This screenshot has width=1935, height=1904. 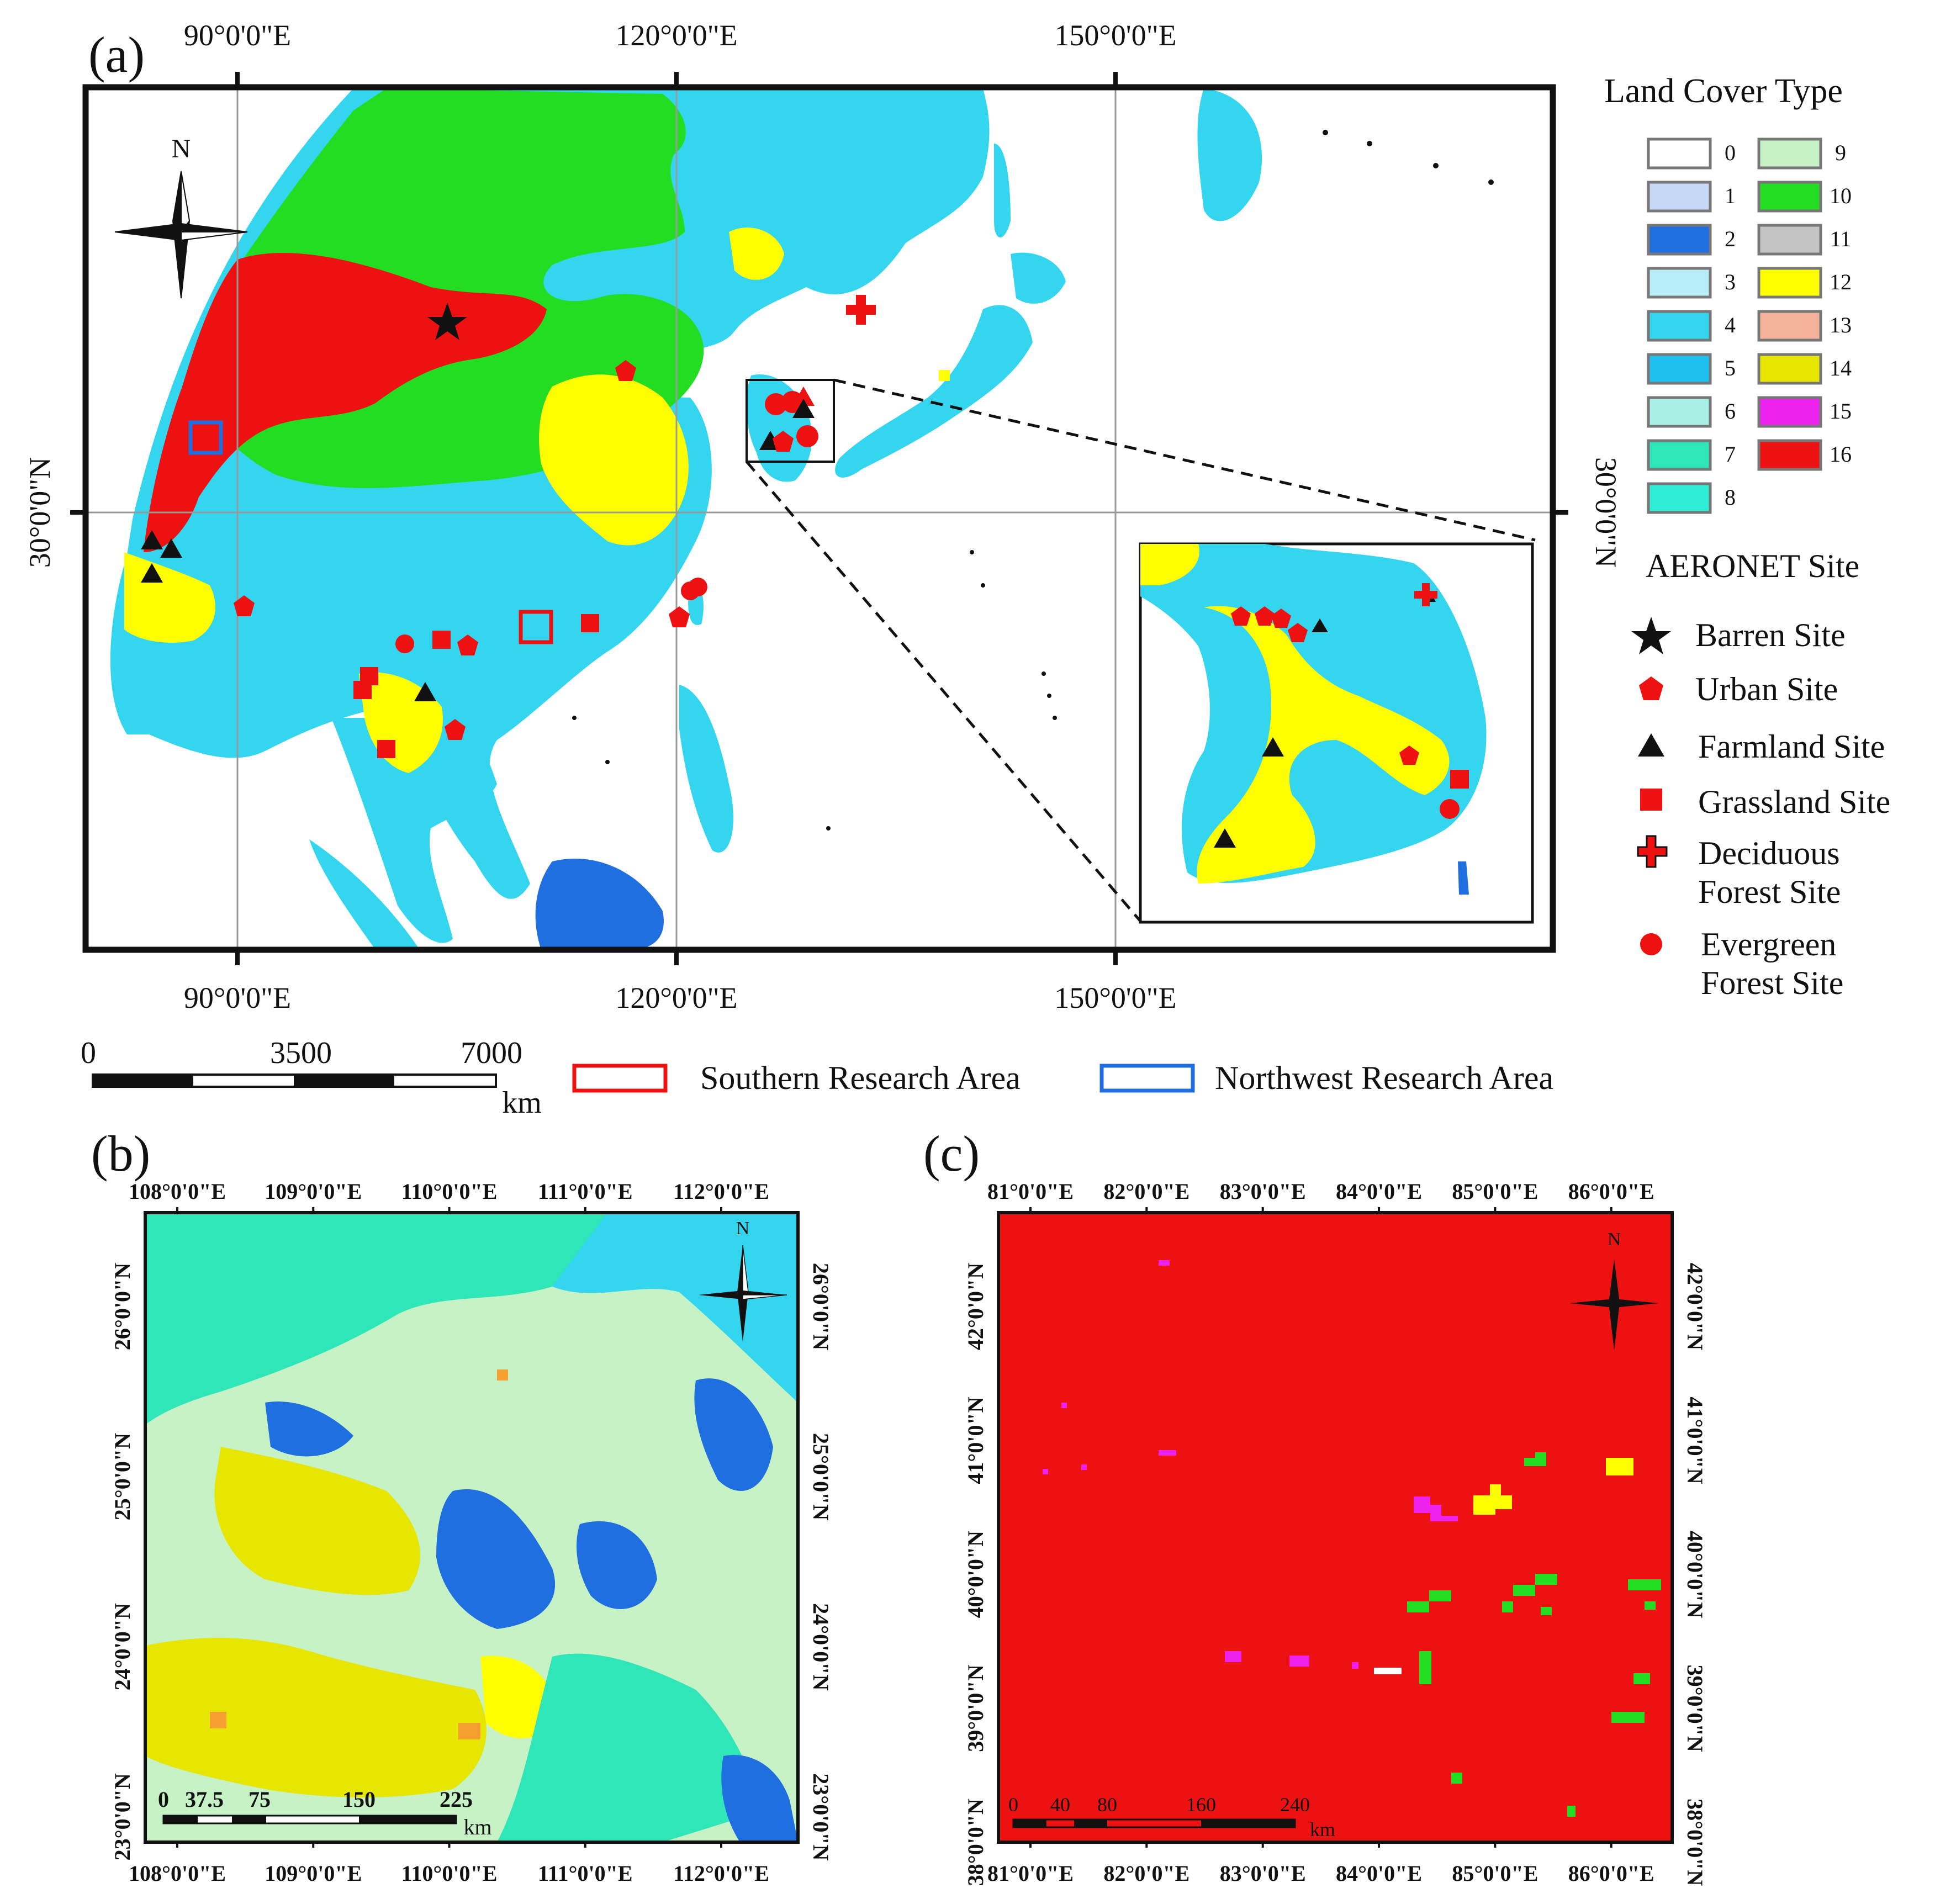 I want to click on site-label-evergreen-line2: Forest Site, so click(x=1772, y=983).